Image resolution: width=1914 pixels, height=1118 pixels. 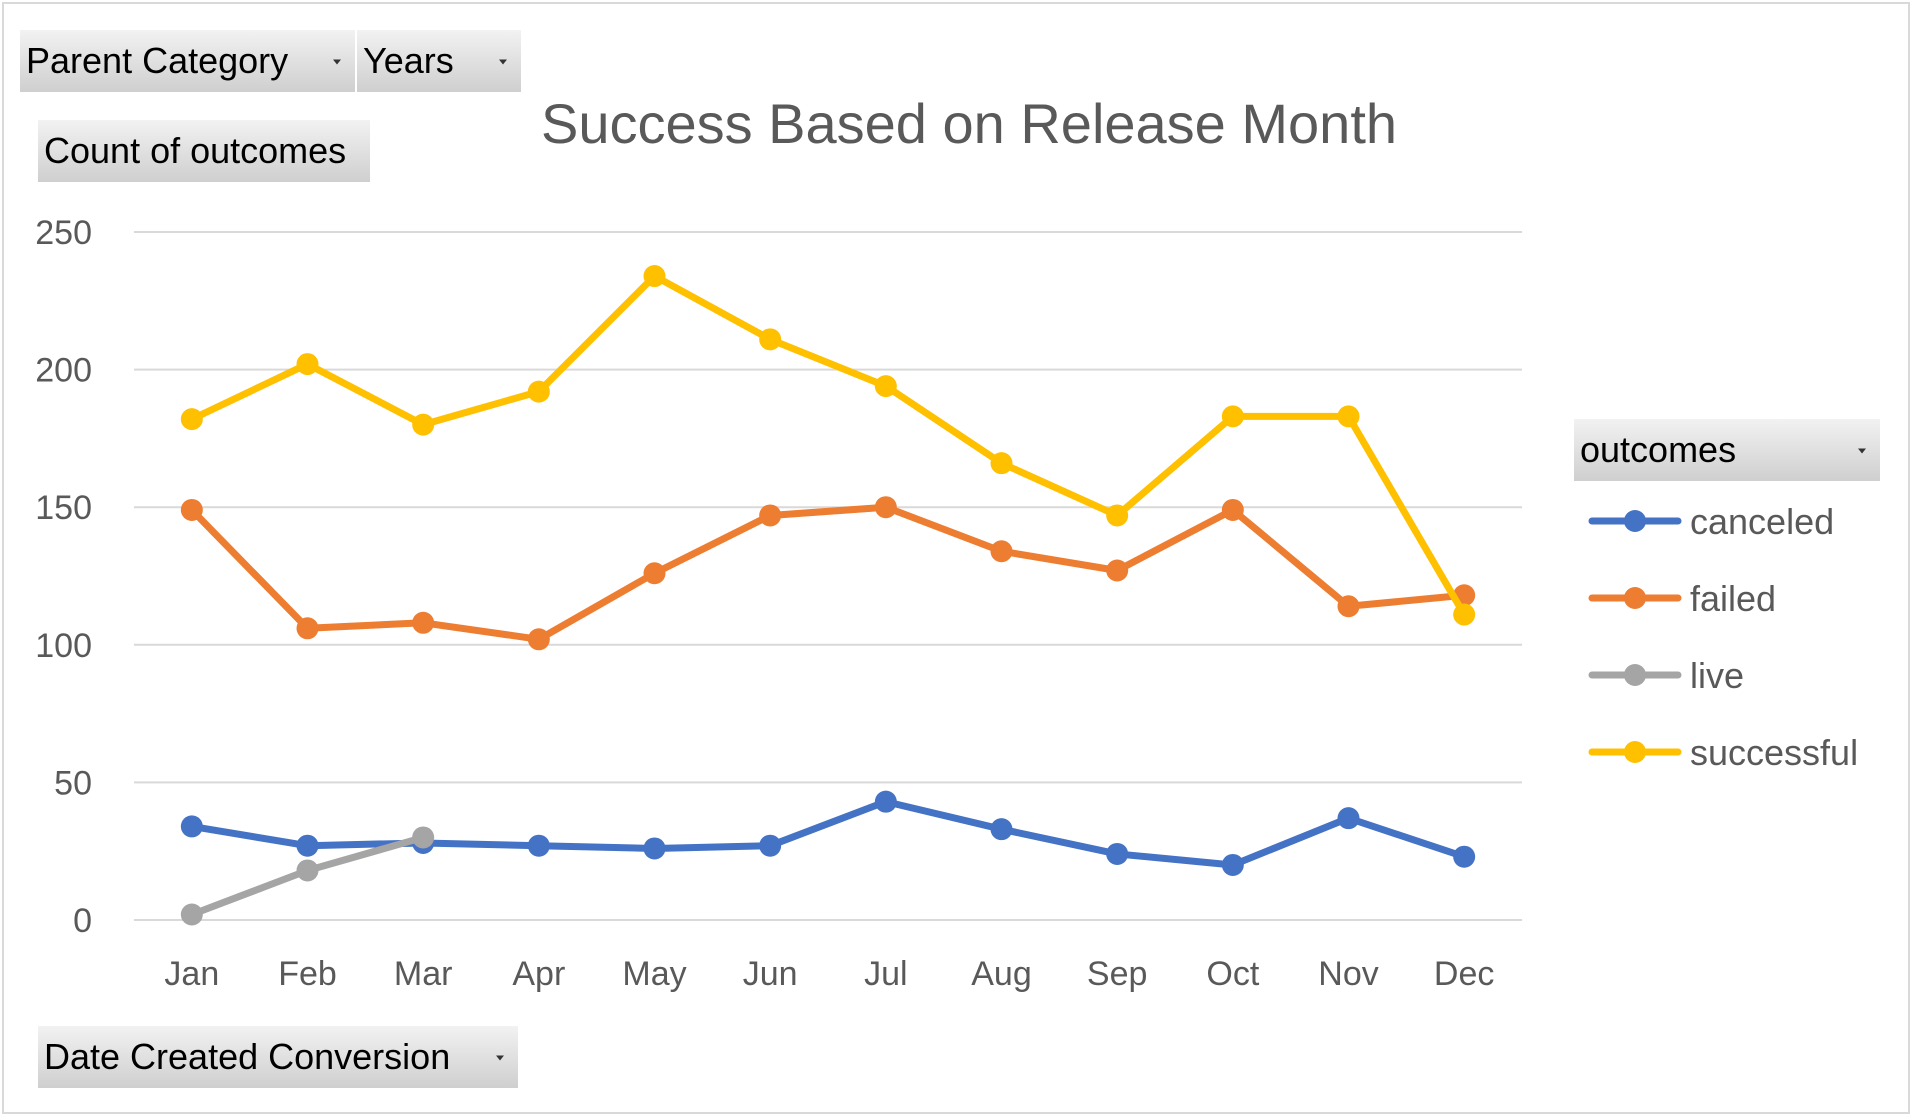 What do you see at coordinates (191, 974) in the screenshot?
I see `x-tick-label: Jan` at bounding box center [191, 974].